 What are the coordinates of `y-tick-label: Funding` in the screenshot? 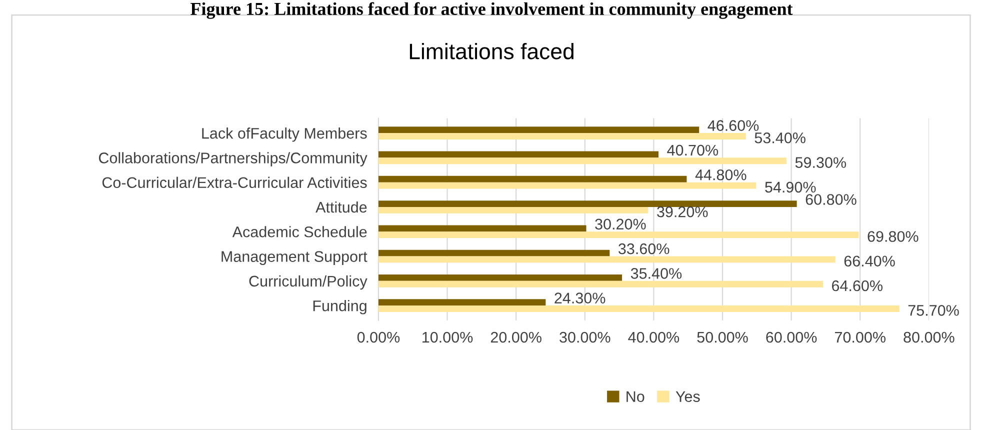 It's located at (339, 307).